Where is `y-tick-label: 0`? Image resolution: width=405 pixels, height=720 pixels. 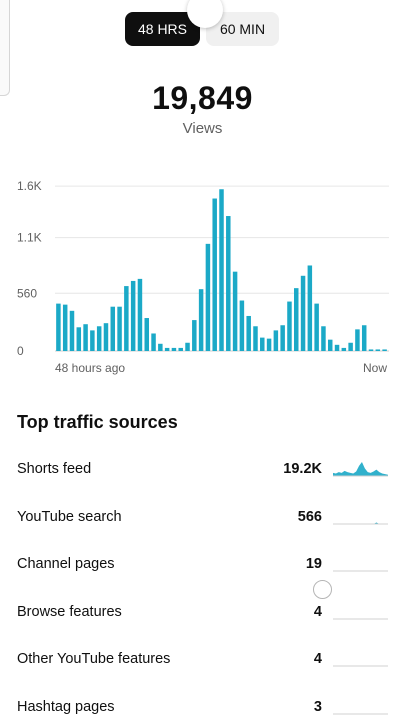
y-tick-label: 0 is located at coordinates (20, 351).